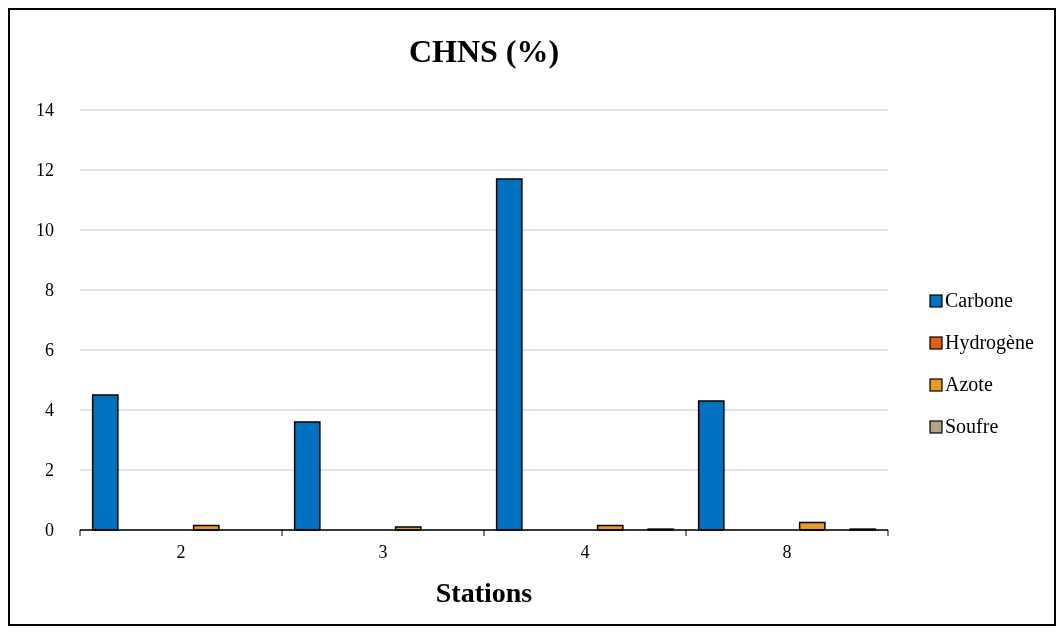 This screenshot has width=1064, height=634. I want to click on chart-title: CHNS (%), so click(484, 51).